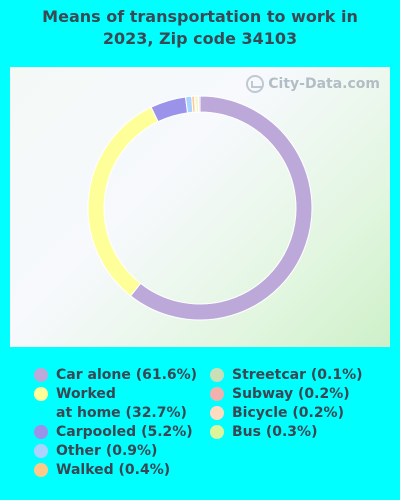 This screenshot has height=500, width=400. Describe the element at coordinates (199, 104) in the screenshot. I see `slice-subway` at that location.